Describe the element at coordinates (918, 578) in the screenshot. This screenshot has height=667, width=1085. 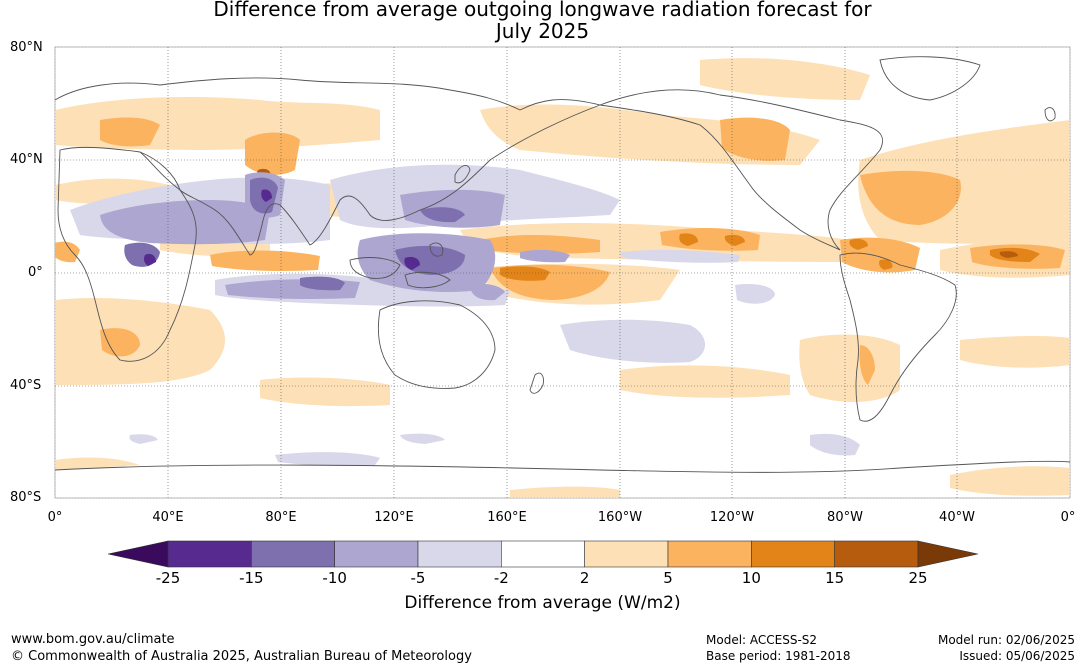
I see `colorbar-tick-label: 25` at that location.